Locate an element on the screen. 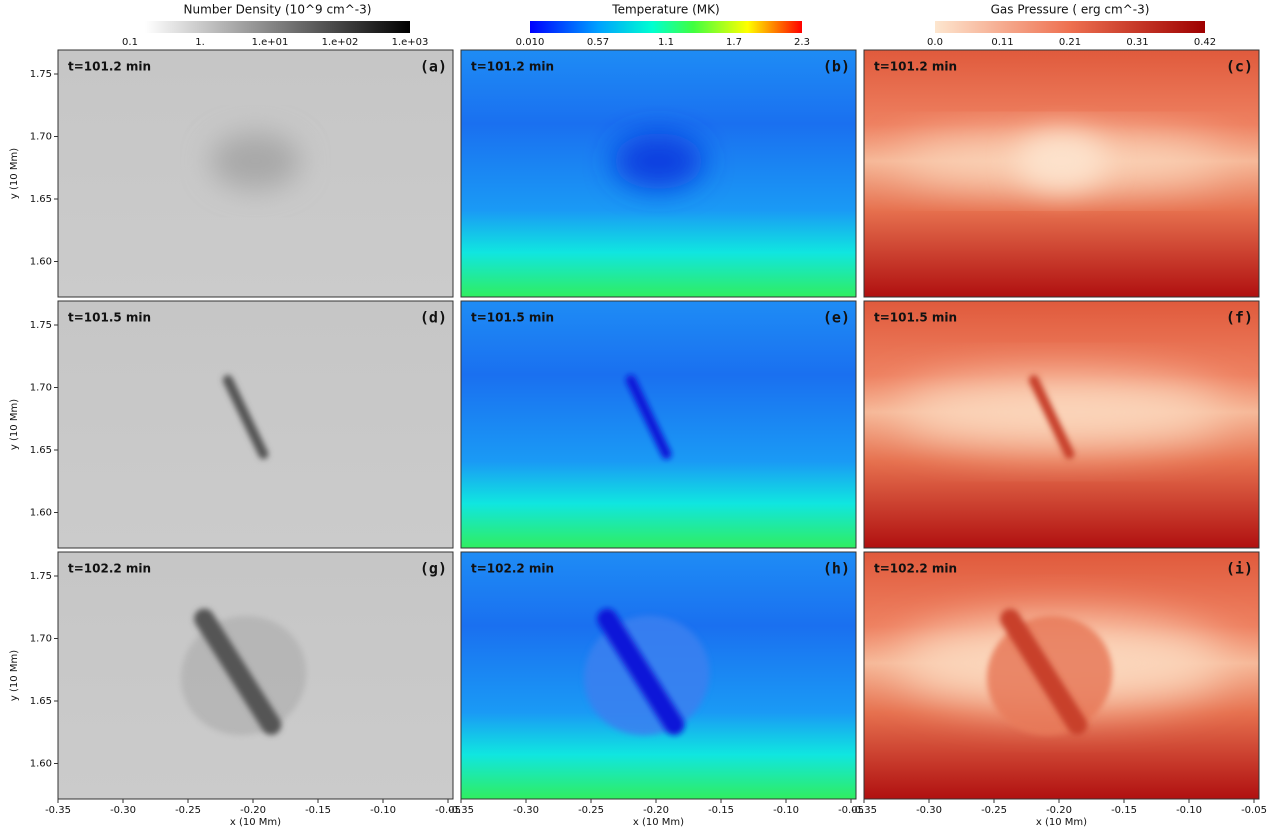  panel-label: (h) is located at coordinates (836, 569).